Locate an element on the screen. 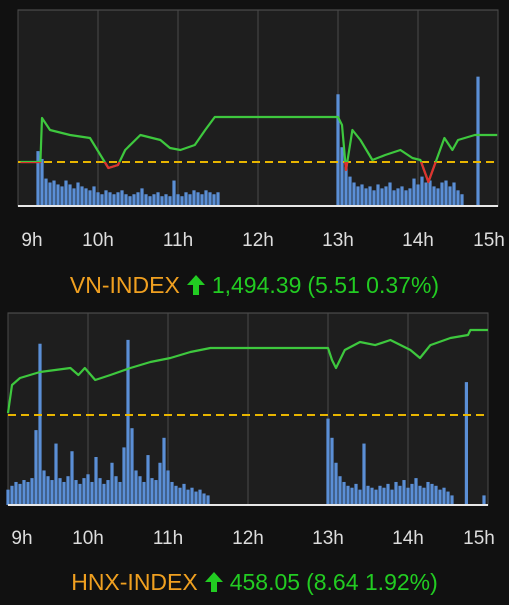 This screenshot has width=509, height=605. up-arrow is located at coordinates (213, 582).